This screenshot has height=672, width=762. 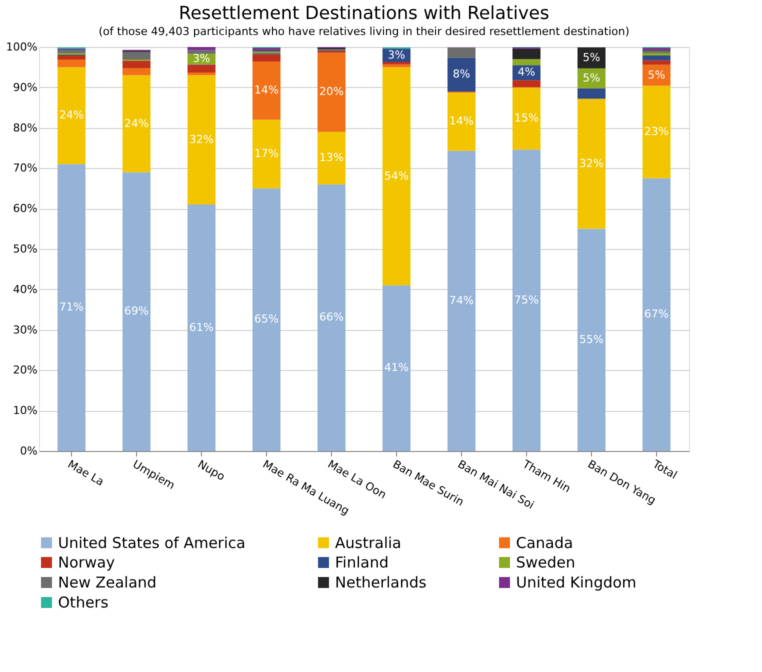 I want to click on chart-subtitle: (of those 49,403 participants who have relatives living in their desired resettlement destination), so click(x=364, y=31).